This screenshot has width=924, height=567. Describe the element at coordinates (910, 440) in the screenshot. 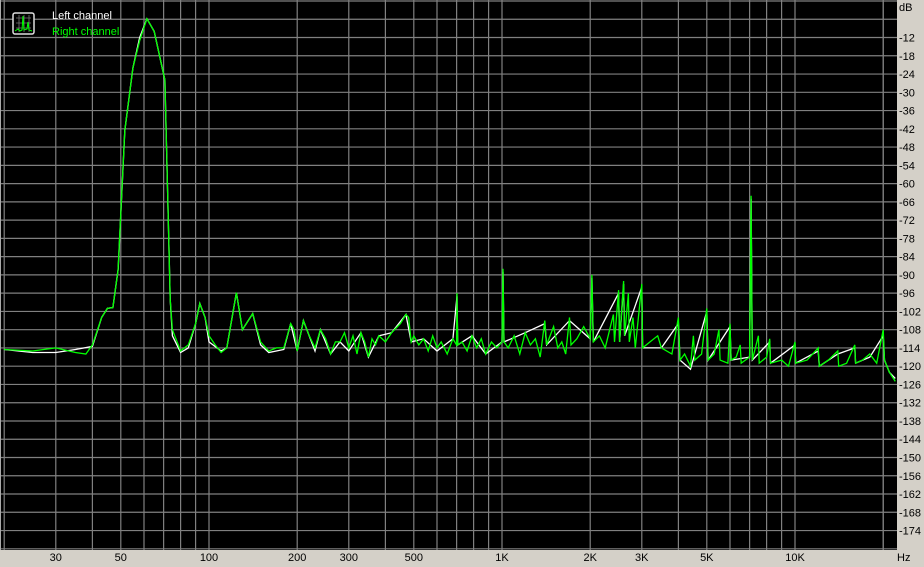

I see `y-tick-label: -144` at that location.